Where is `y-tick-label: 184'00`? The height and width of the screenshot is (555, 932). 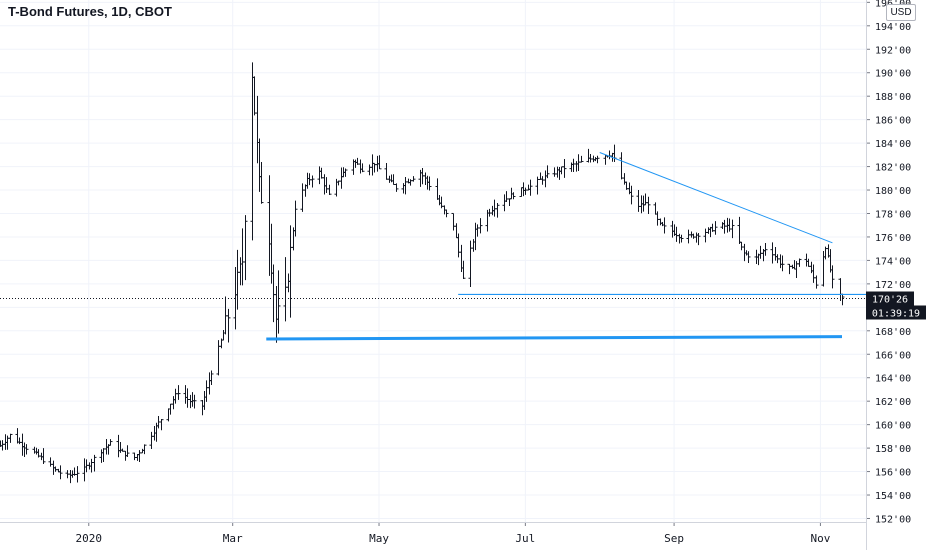 y-tick-label: 184'00 is located at coordinates (893, 144).